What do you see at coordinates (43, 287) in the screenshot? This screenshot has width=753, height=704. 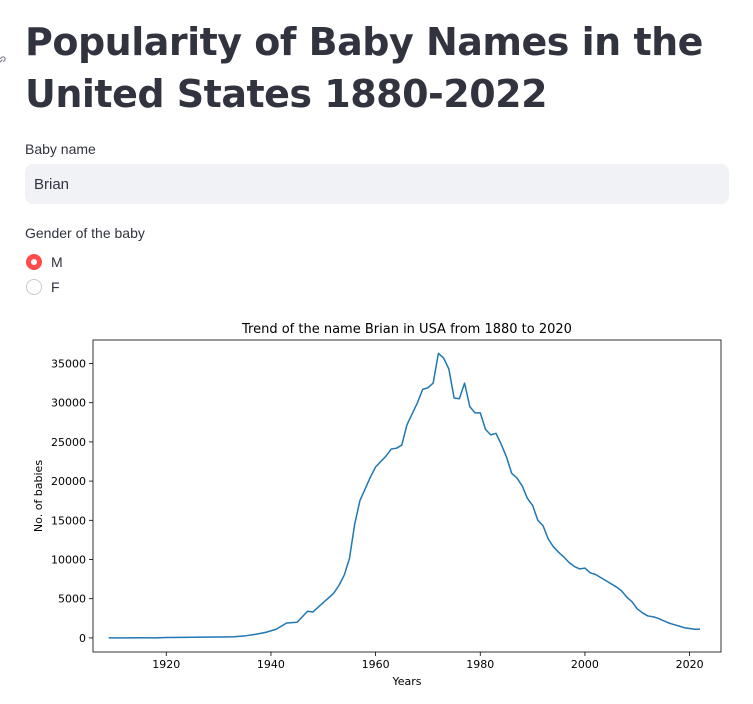 I see `gender-option-f: F` at bounding box center [43, 287].